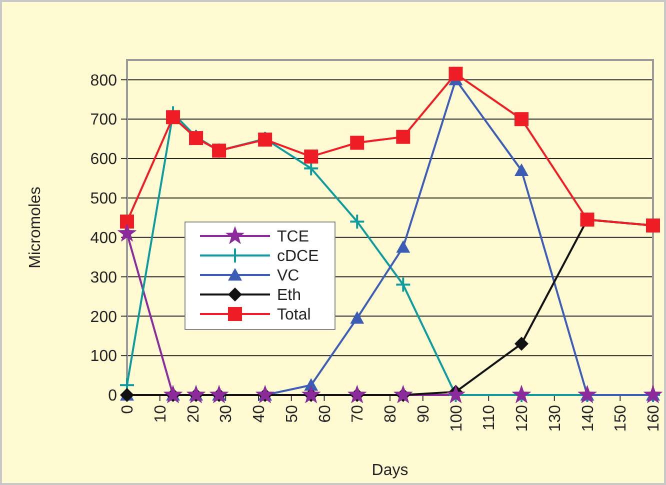  I want to click on legend-label: TCE, so click(293, 237).